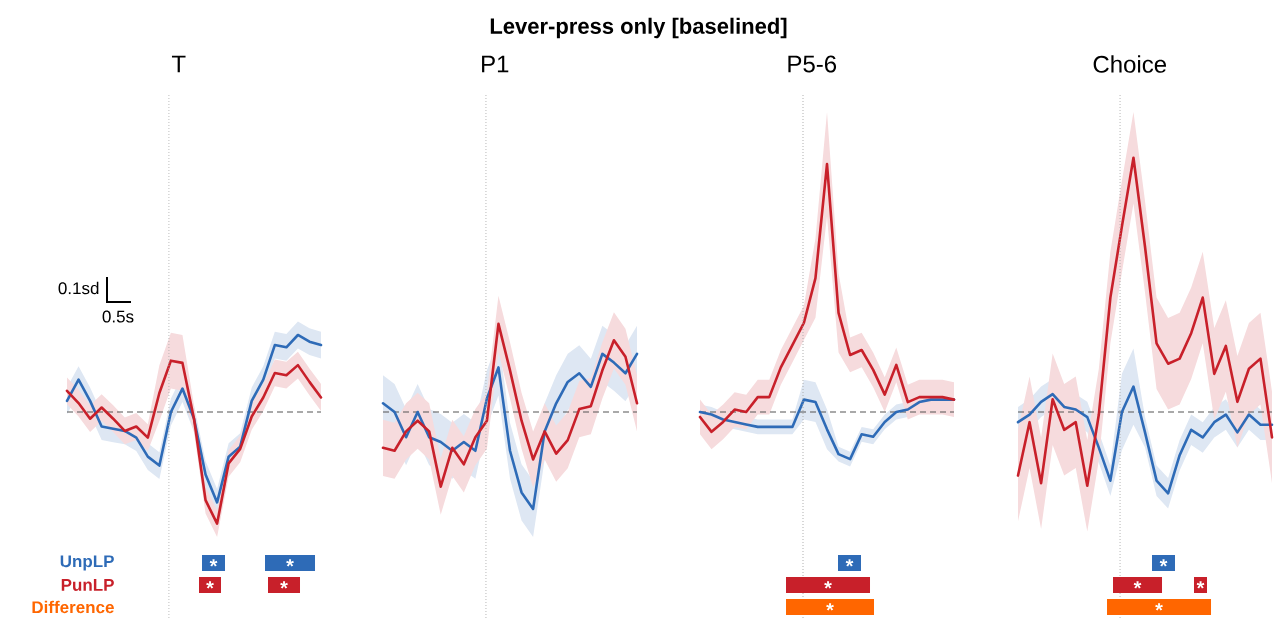  Describe the element at coordinates (87, 585) in the screenshot. I see `text: PunLP` at that location.